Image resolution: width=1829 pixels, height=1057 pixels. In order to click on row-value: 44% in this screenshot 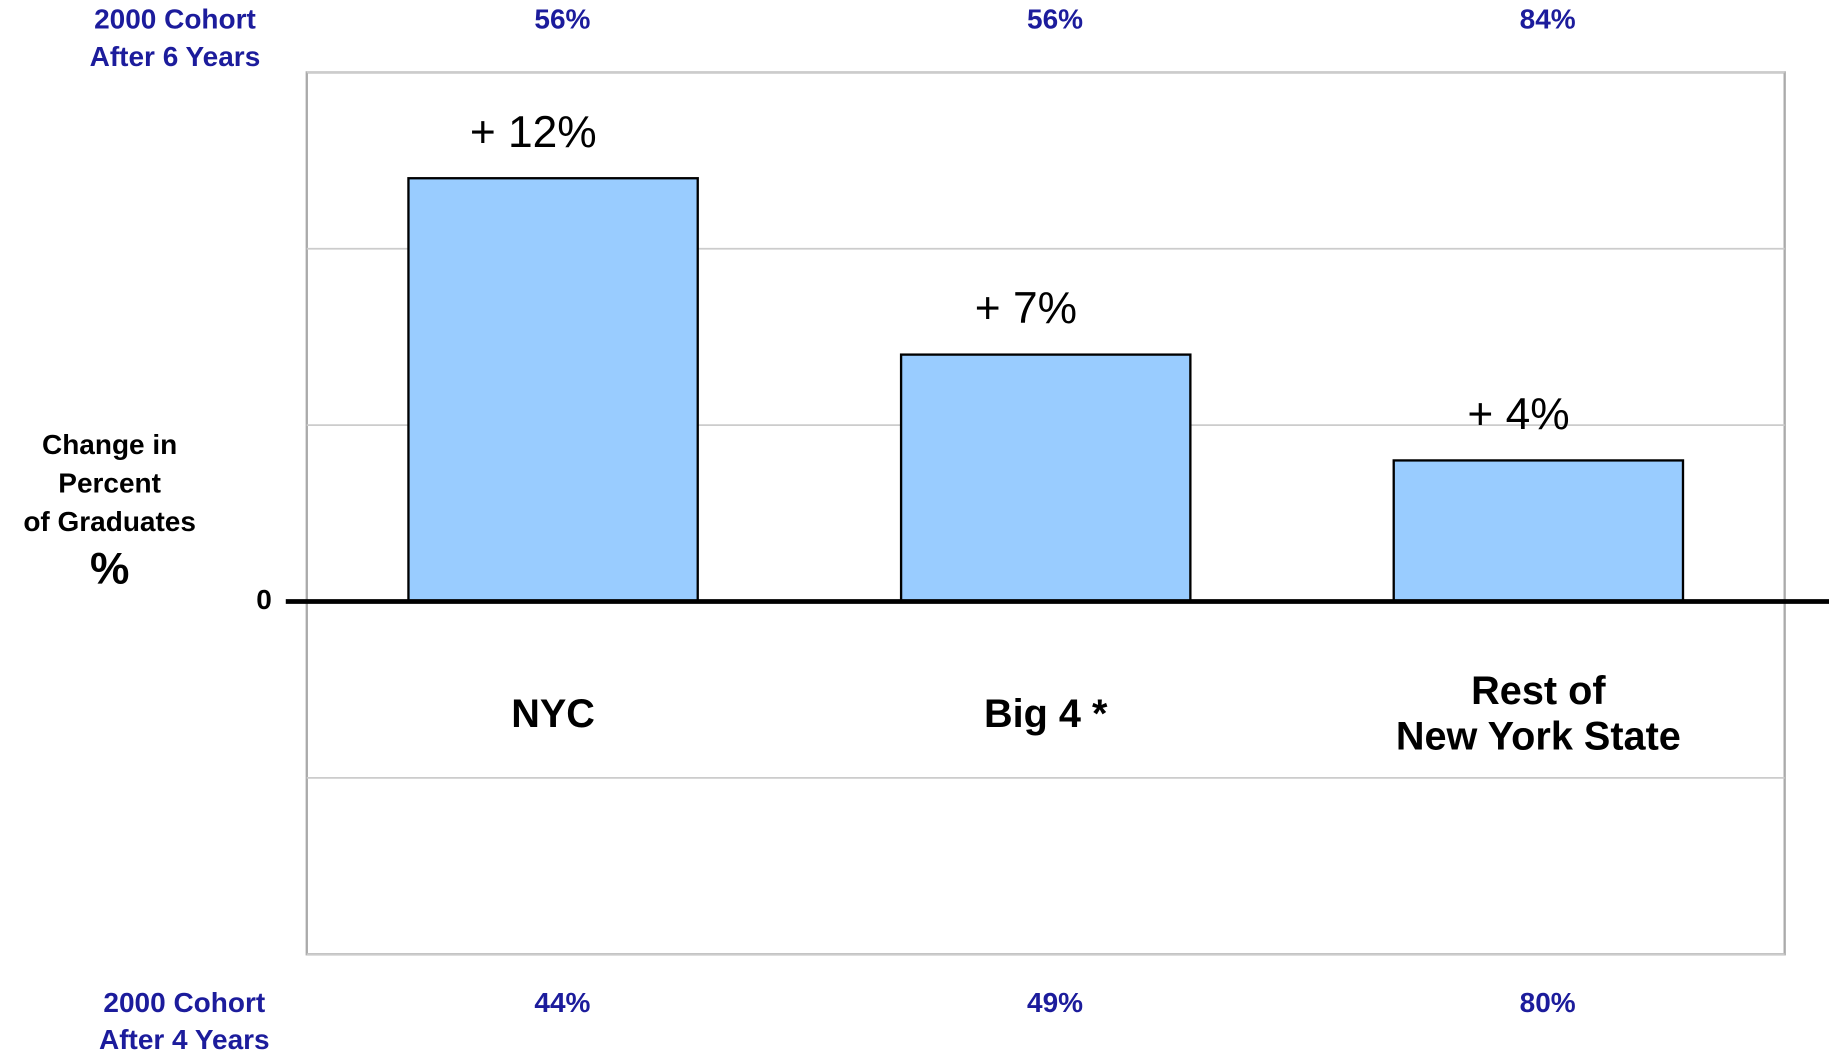, I will do `click(562, 1002)`.